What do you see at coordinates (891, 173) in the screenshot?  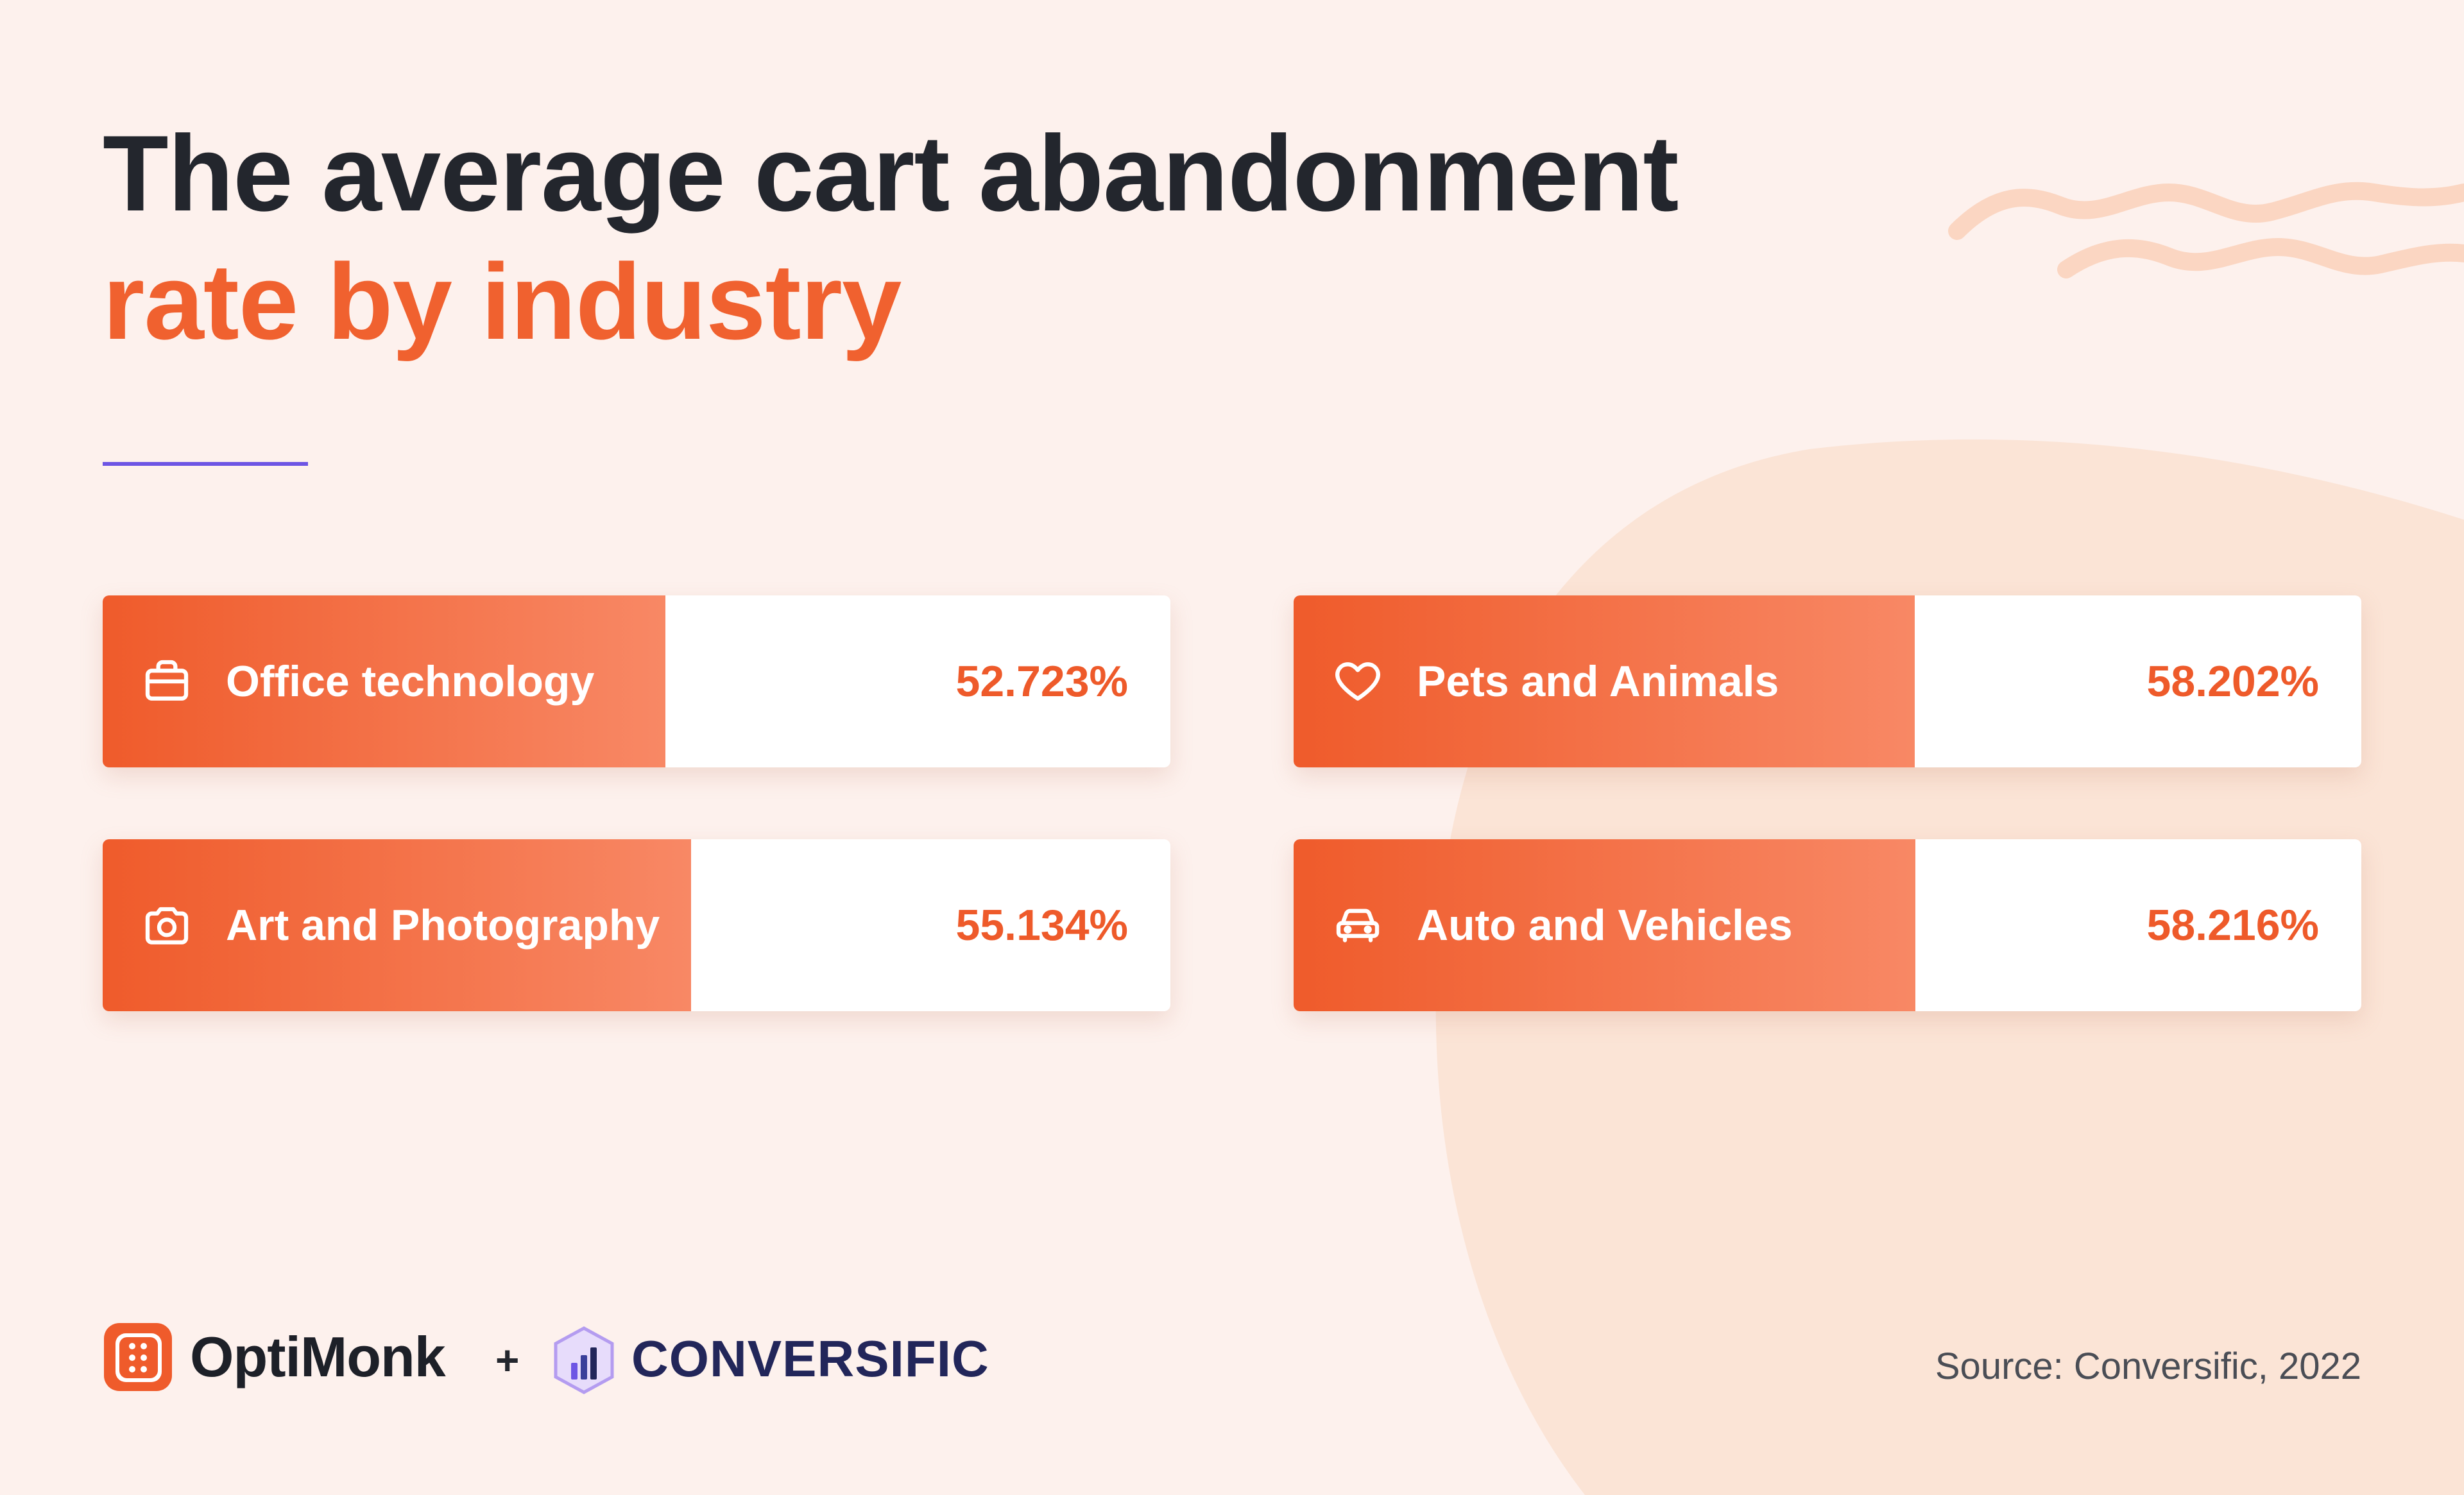 I see `title-line-1: The average cart abandonment` at bounding box center [891, 173].